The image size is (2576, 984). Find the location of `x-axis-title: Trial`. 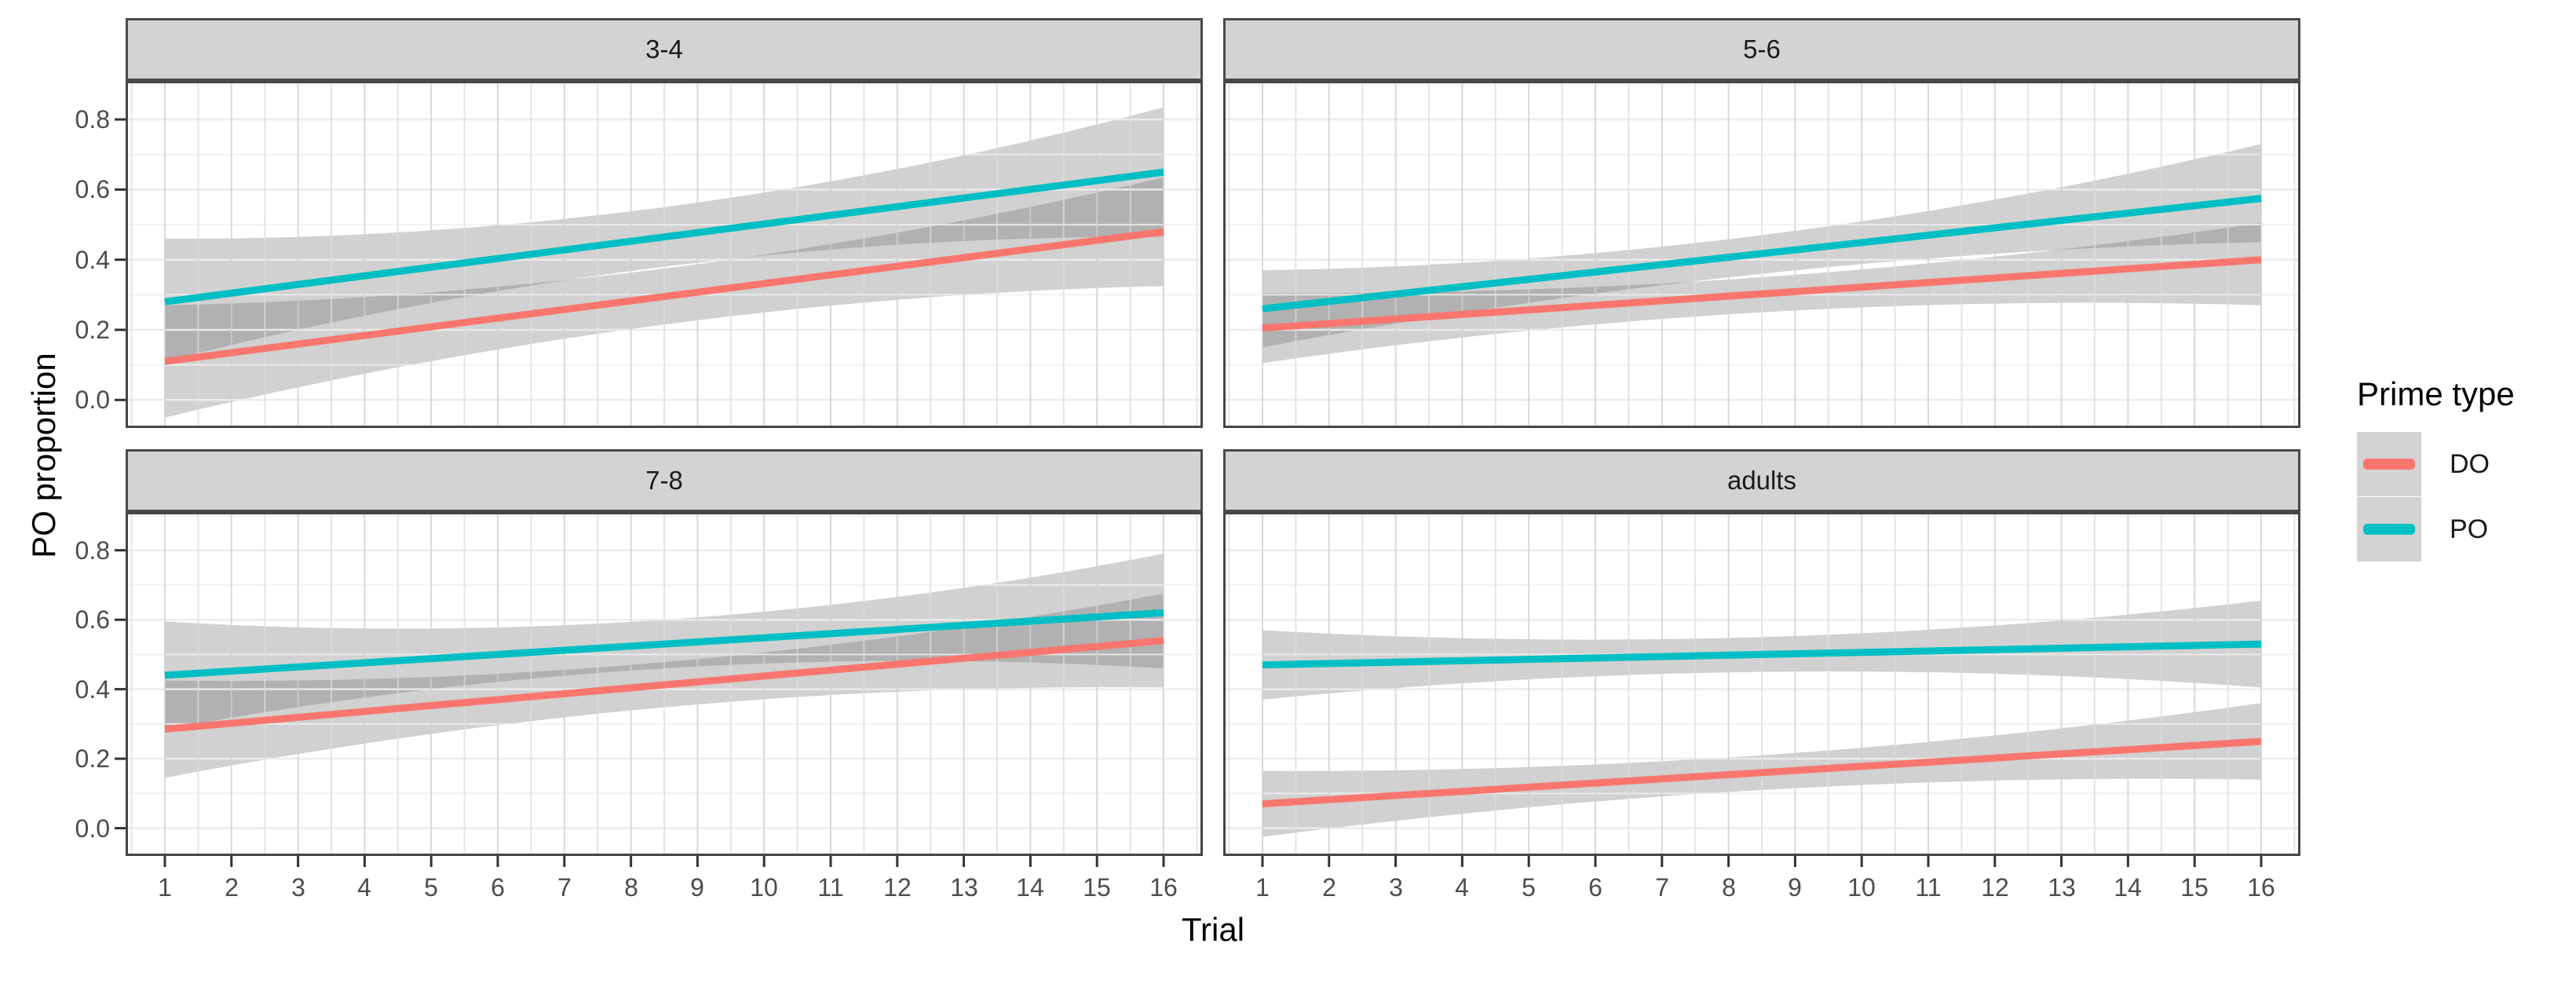

x-axis-title: Trial is located at coordinates (1213, 929).